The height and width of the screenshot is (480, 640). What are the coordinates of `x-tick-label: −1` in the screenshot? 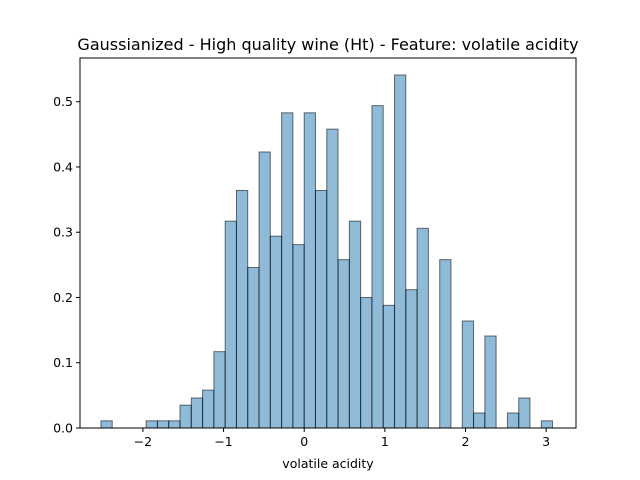 It's located at (223, 441).